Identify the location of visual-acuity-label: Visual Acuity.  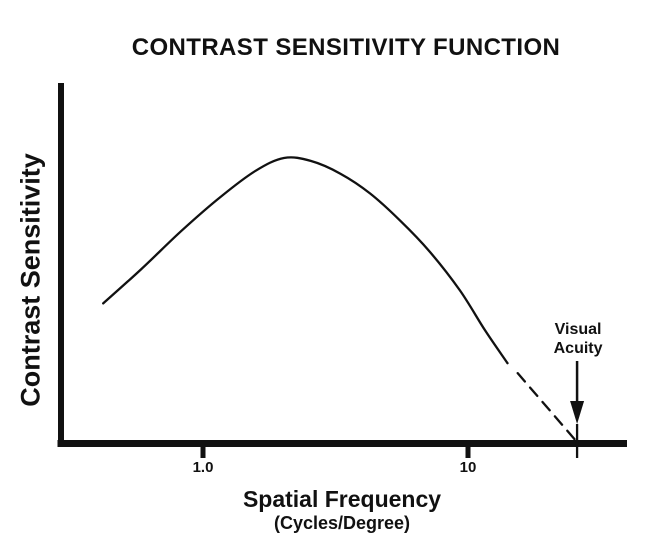
(578, 339).